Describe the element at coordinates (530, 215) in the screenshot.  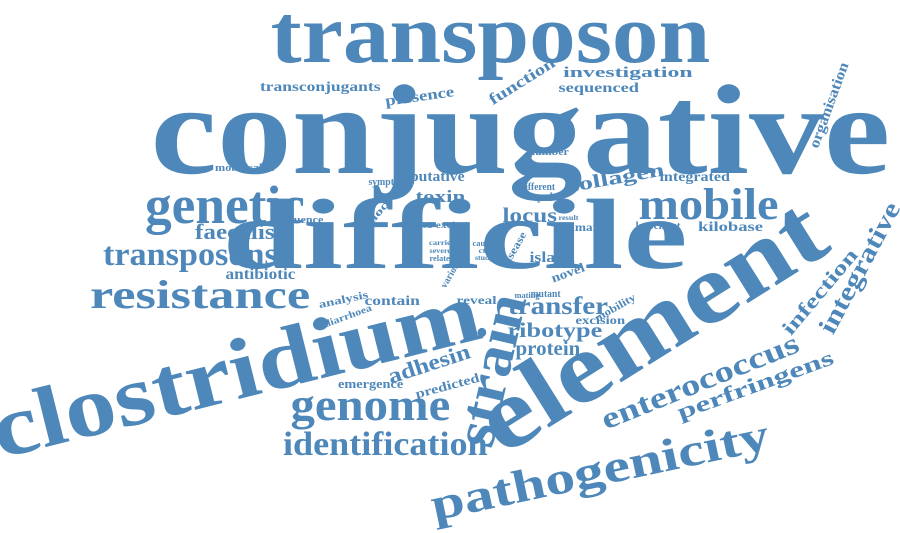
I see `word-locus: locus` at that location.